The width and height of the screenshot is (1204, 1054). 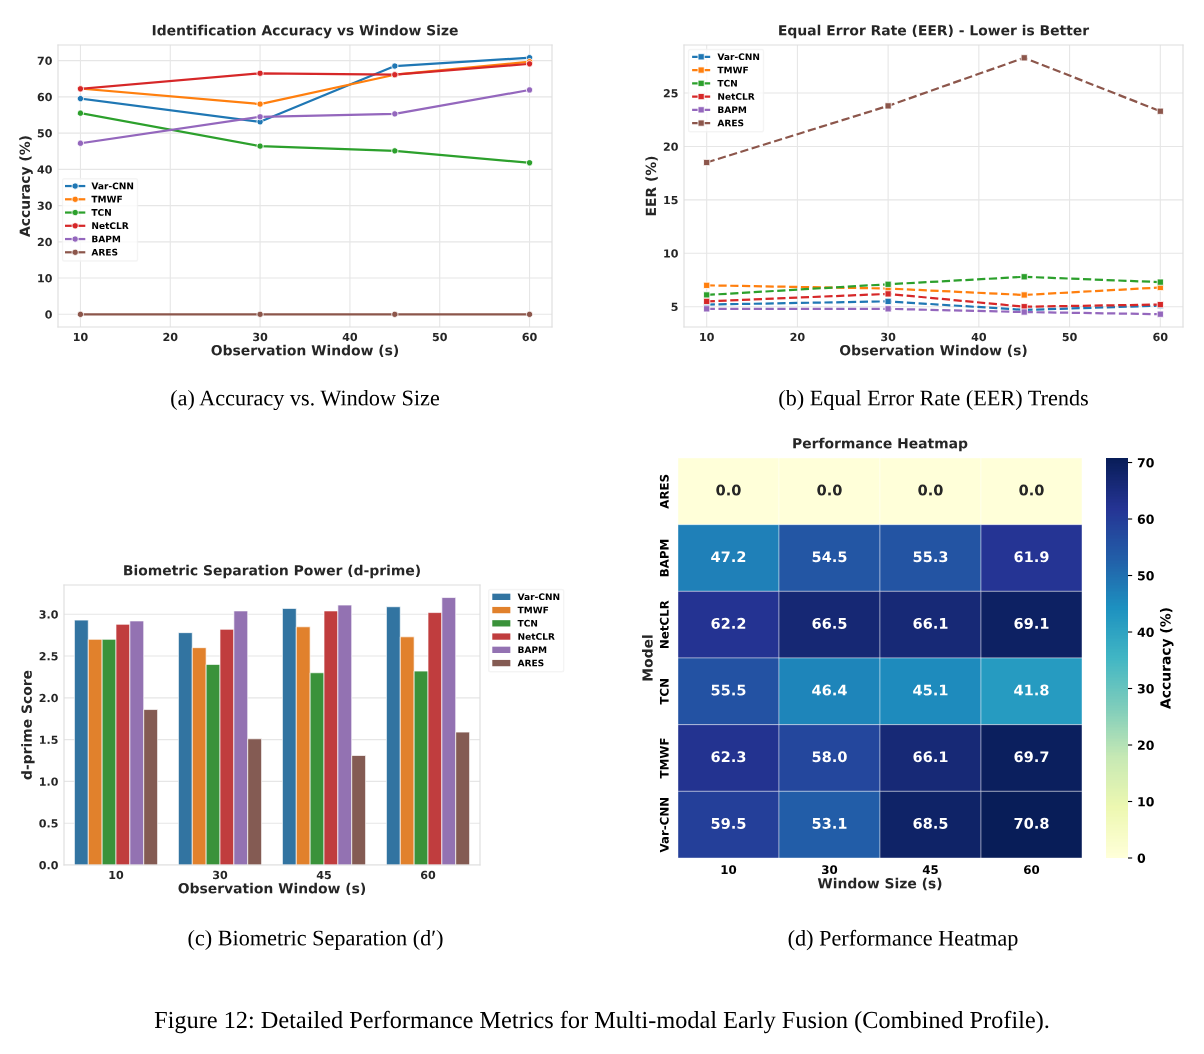 I want to click on y-tick-label: 0, so click(x=48, y=314).